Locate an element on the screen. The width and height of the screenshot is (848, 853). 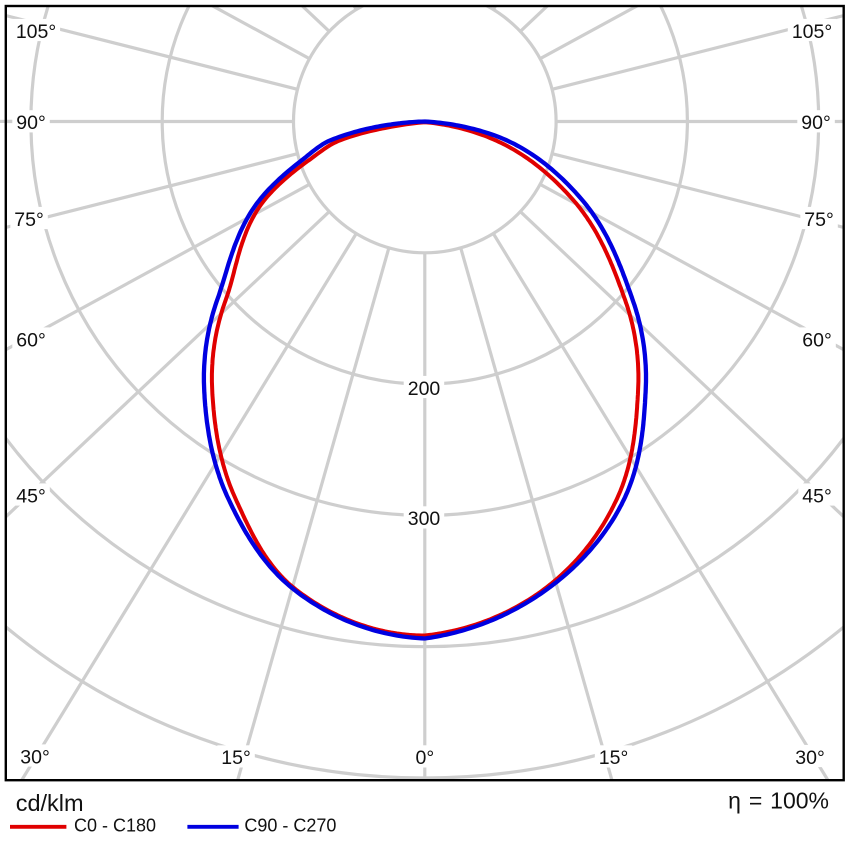
svg-text: η = 100% is located at coordinates (778, 800).